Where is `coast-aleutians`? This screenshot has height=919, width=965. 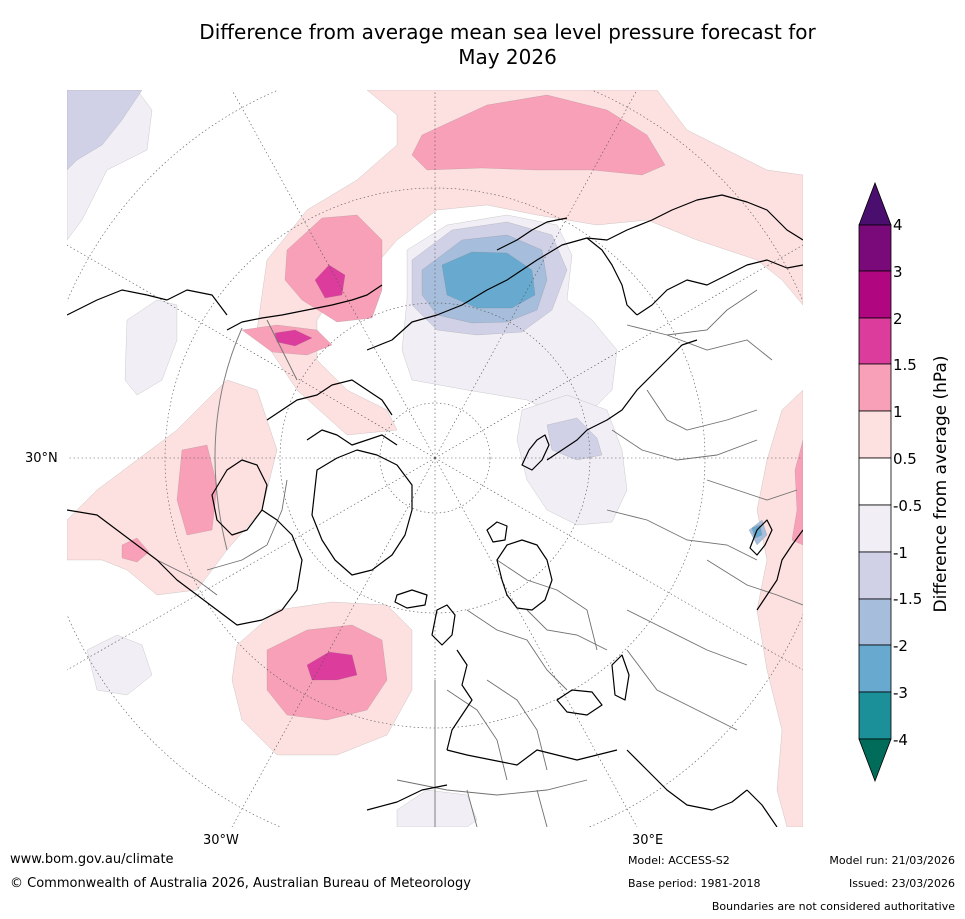
coast-aleutians is located at coordinates (117, 302).